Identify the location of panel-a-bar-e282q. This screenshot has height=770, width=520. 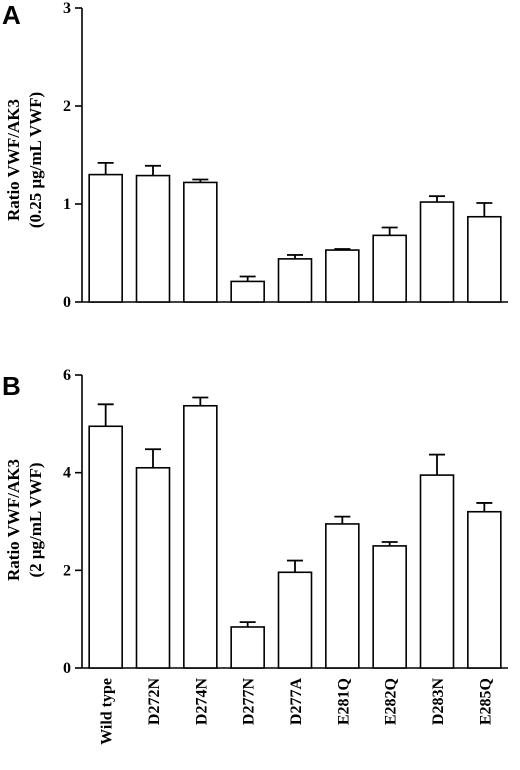
(389, 268).